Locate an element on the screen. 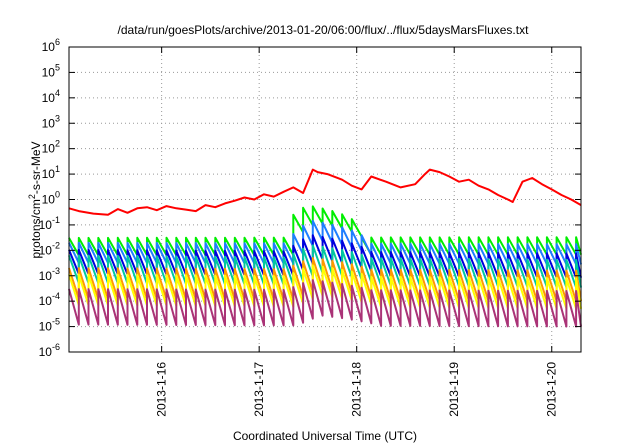 The height and width of the screenshot is (448, 640). y-tick-exponent: 6 is located at coordinates (57, 42).